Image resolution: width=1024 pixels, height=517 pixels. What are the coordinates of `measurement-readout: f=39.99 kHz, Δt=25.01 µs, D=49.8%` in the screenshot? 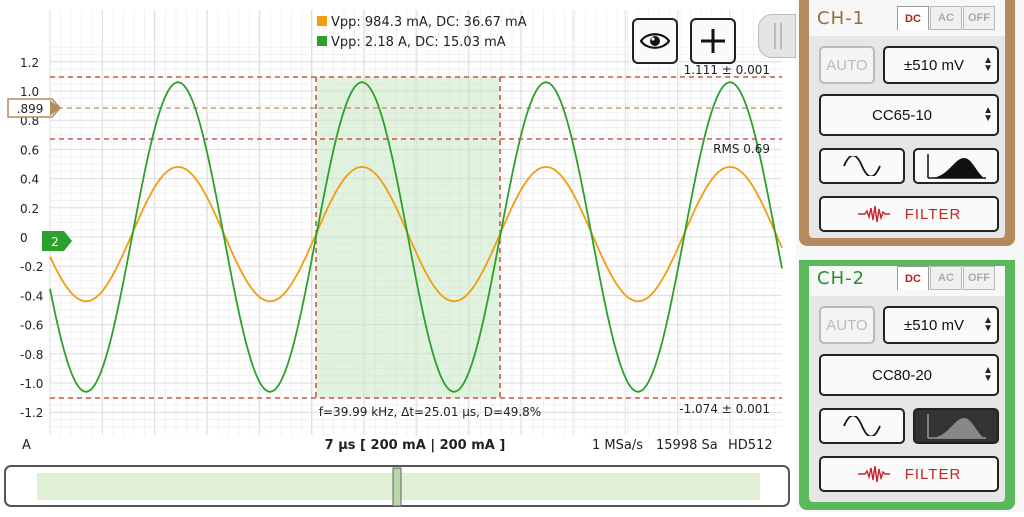 It's located at (430, 412).